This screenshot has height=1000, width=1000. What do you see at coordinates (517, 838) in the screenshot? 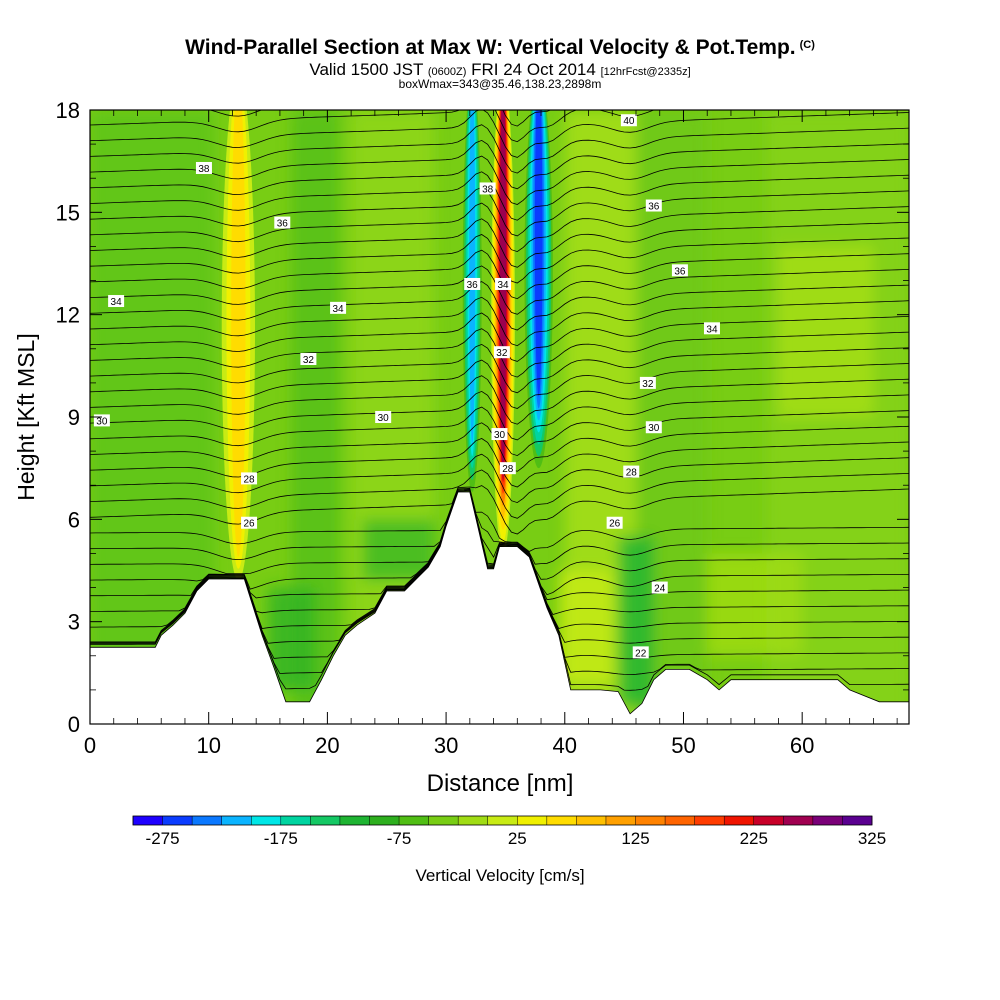
I see `colorbar-tick-label: 25` at bounding box center [517, 838].